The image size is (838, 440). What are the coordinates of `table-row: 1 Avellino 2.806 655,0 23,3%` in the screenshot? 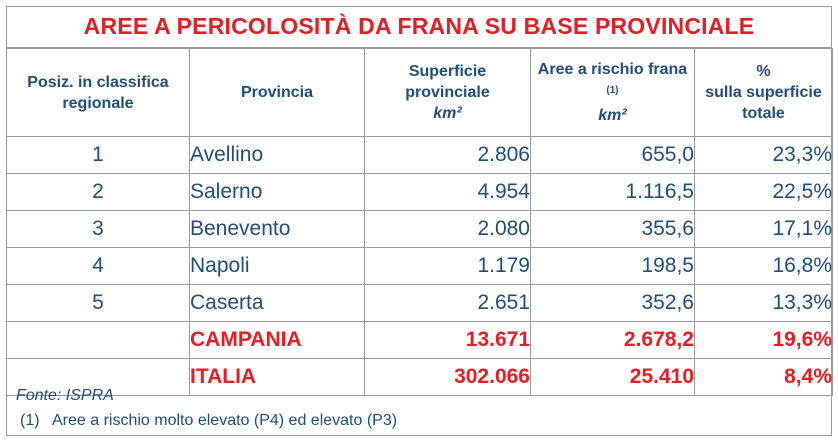 It's located at (419, 155).